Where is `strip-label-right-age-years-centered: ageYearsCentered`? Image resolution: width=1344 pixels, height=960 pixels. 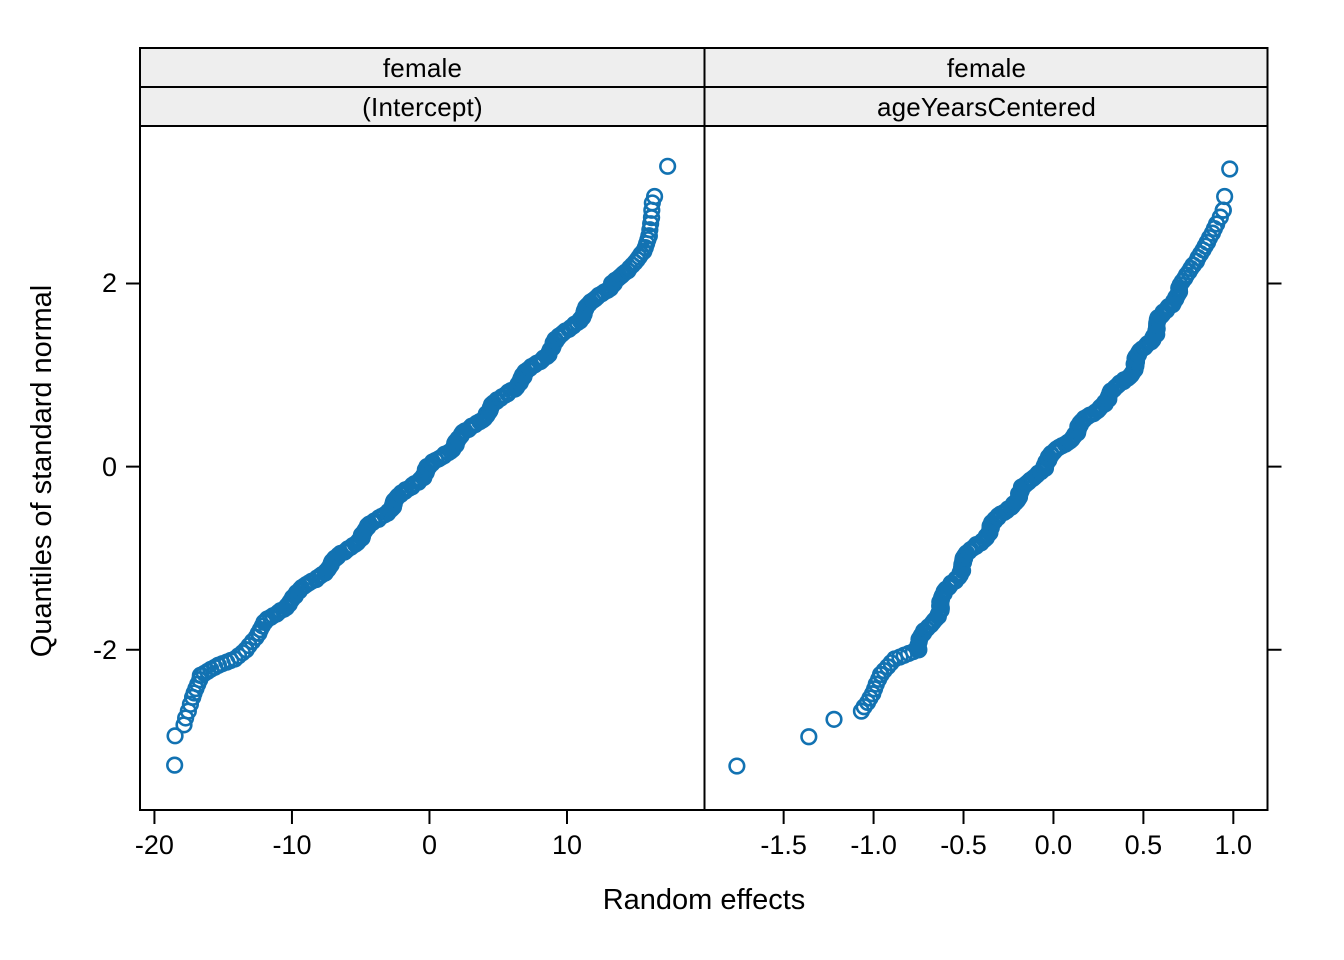 strip-label-right-age-years-centered: ageYearsCentered is located at coordinates (986, 106).